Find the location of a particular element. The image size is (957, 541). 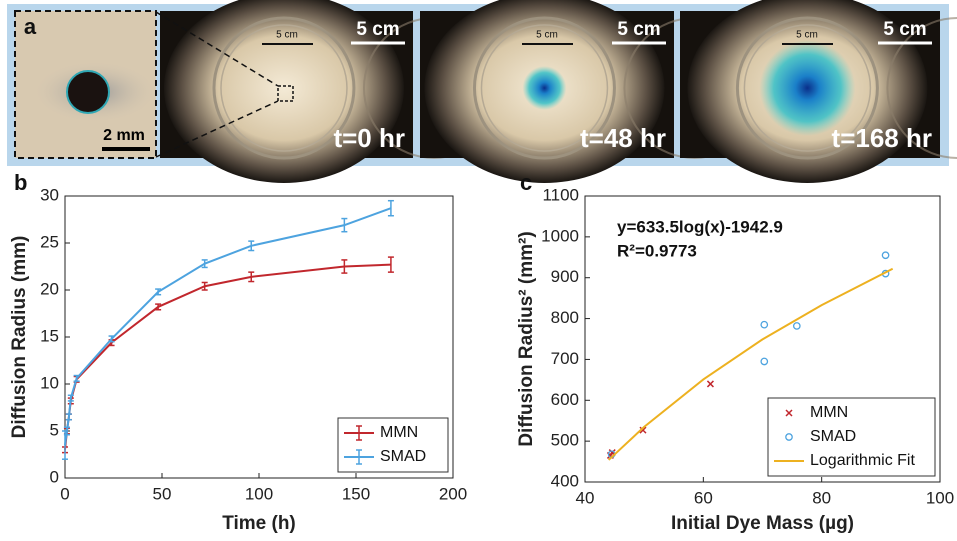

panel-label: a is located at coordinates (30, 26).